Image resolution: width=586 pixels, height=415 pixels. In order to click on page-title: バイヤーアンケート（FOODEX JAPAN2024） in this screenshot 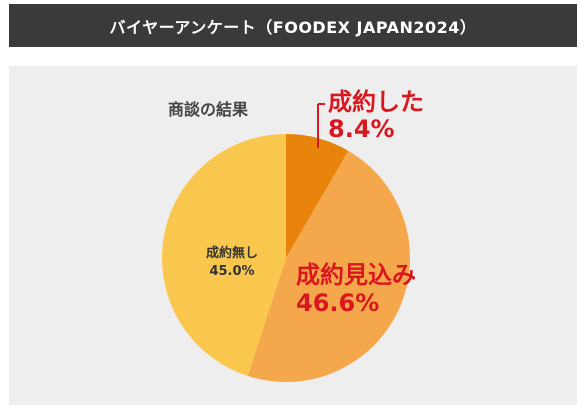, I will do `click(293, 27)`.